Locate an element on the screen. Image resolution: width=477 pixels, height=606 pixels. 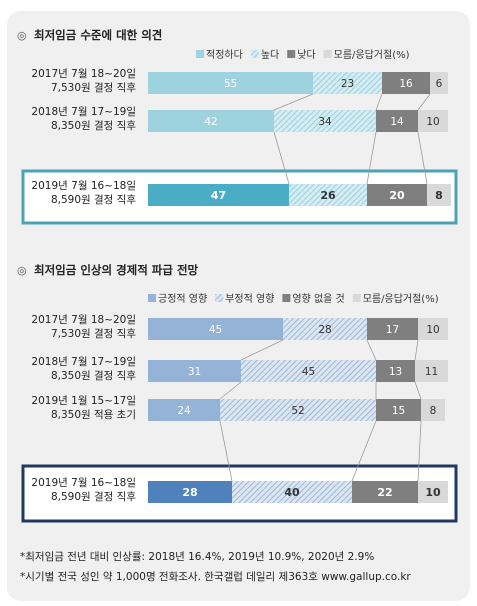
value-label-2-0-1: 28 is located at coordinates (324, 330).